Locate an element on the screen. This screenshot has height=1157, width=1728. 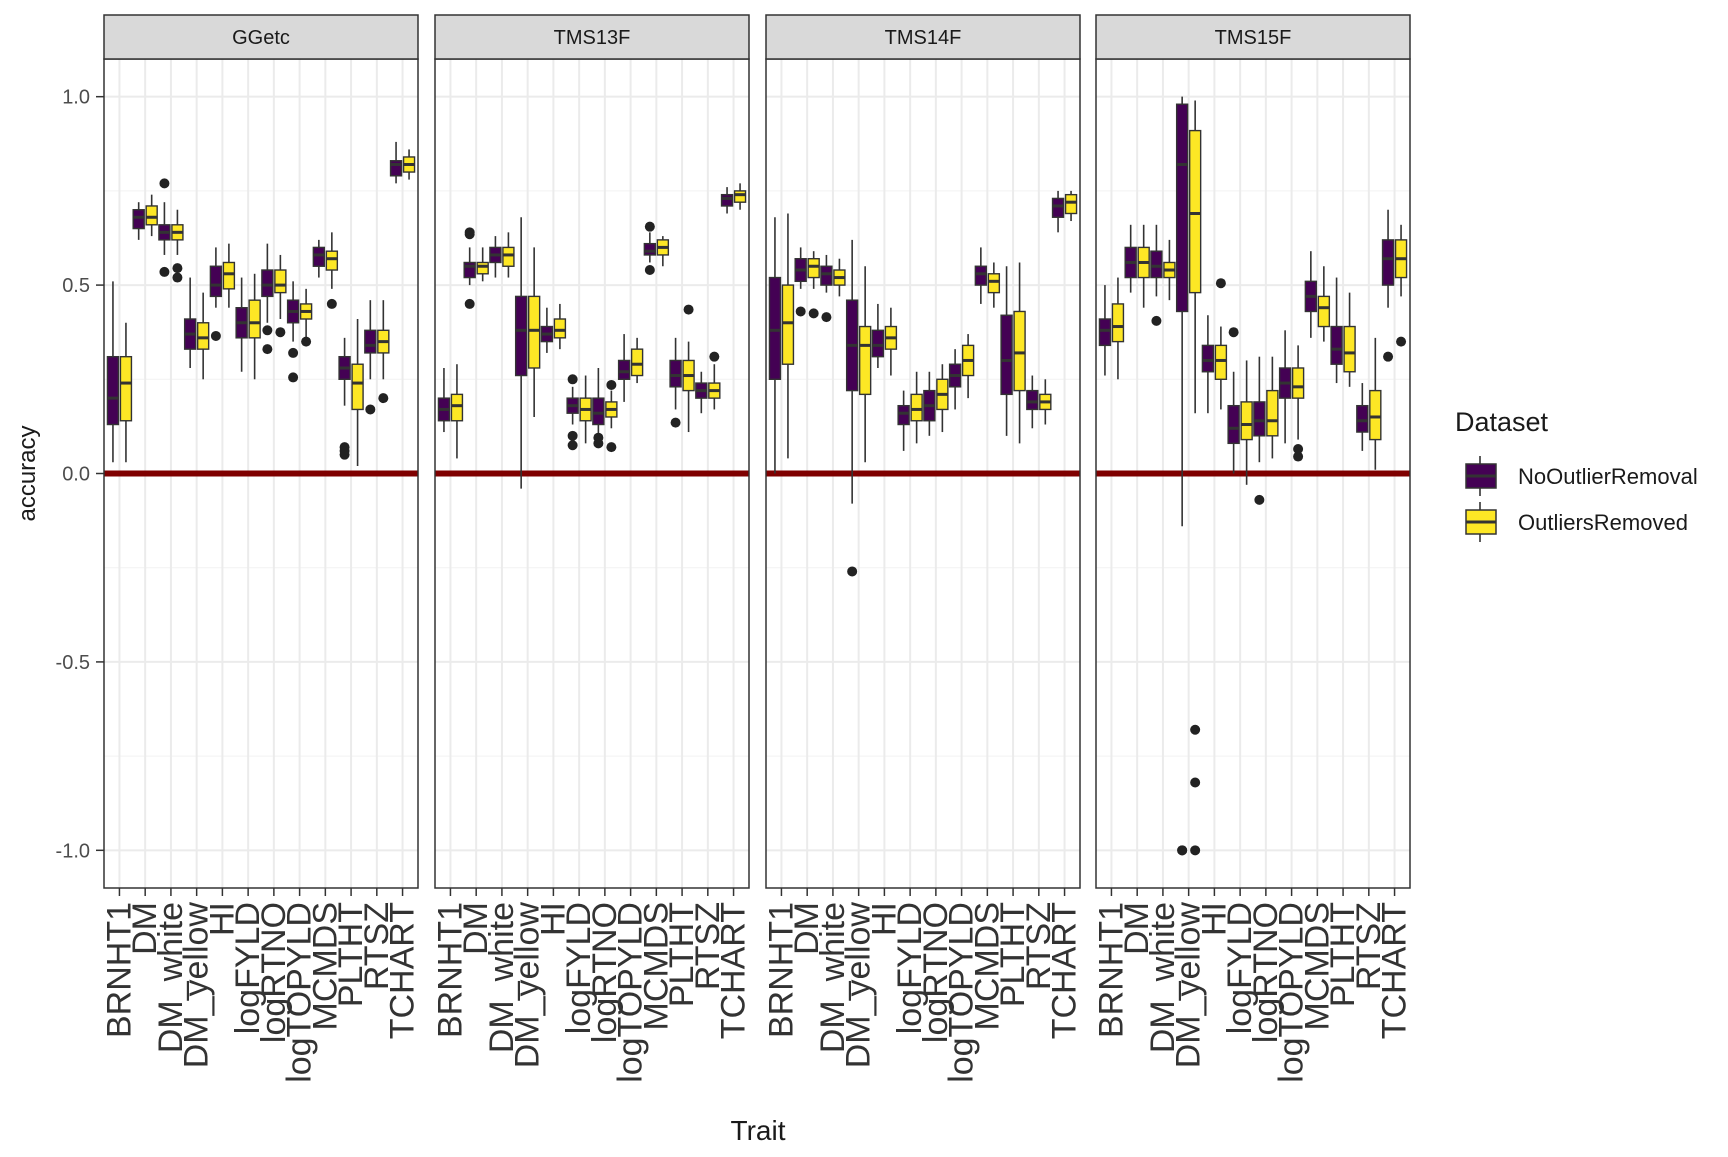
box-logtopyld-outliersremoved is located at coordinates (637, 362).